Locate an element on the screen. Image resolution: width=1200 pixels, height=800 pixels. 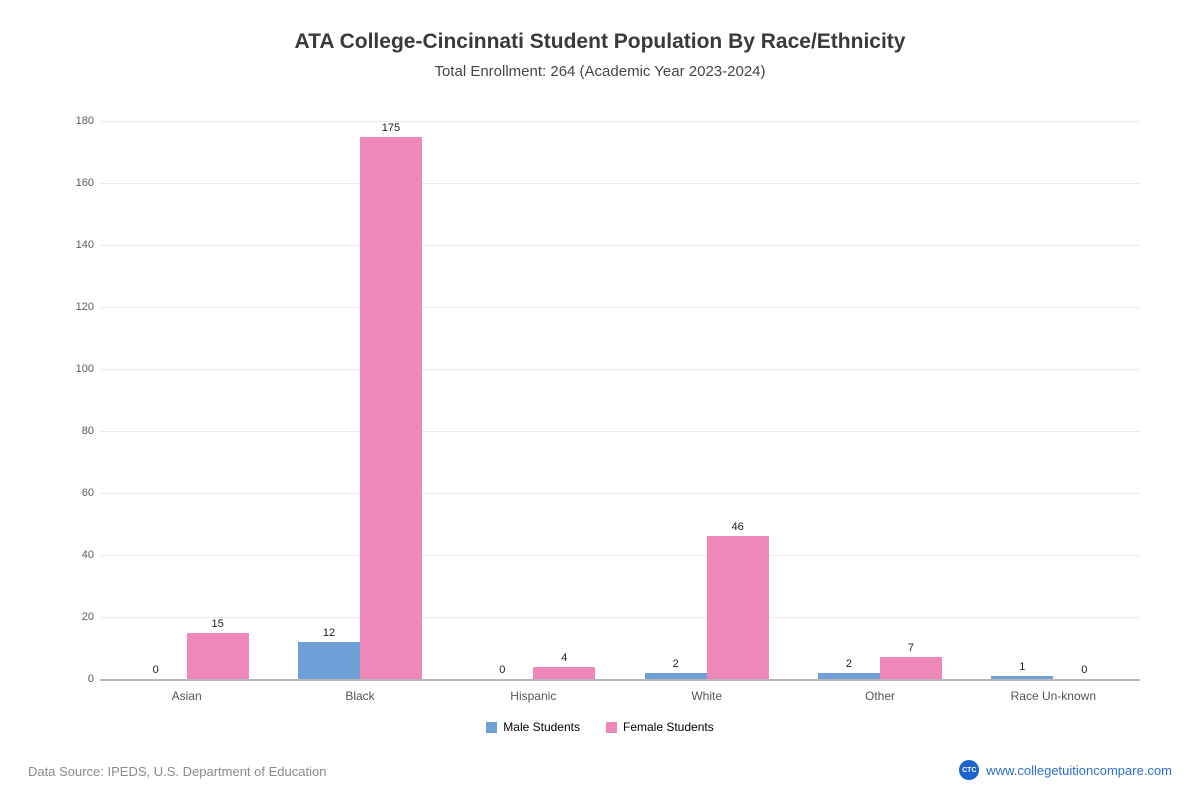
bar-group-black: 12 175 Black is located at coordinates (359, 412).